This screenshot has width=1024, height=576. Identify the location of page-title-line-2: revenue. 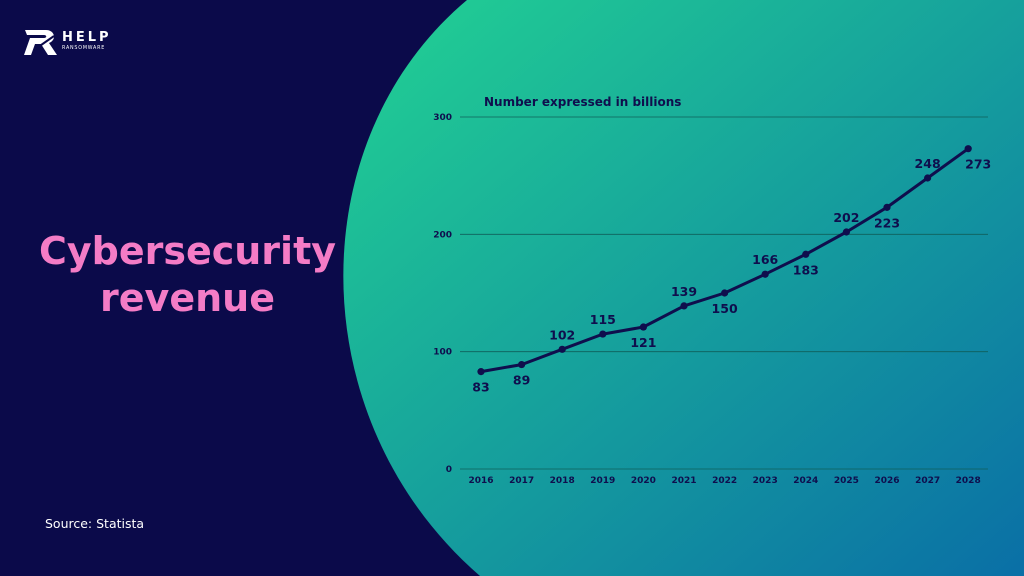
(187, 298).